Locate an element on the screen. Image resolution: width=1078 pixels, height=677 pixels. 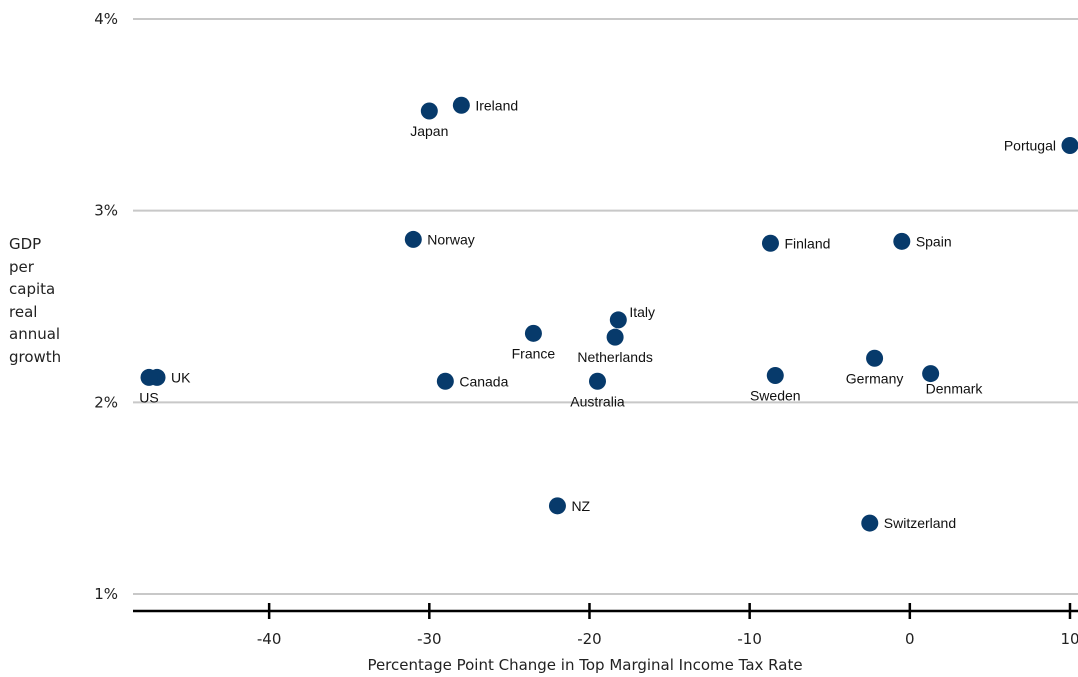
y-tick-label: 3% is located at coordinates (106, 211).